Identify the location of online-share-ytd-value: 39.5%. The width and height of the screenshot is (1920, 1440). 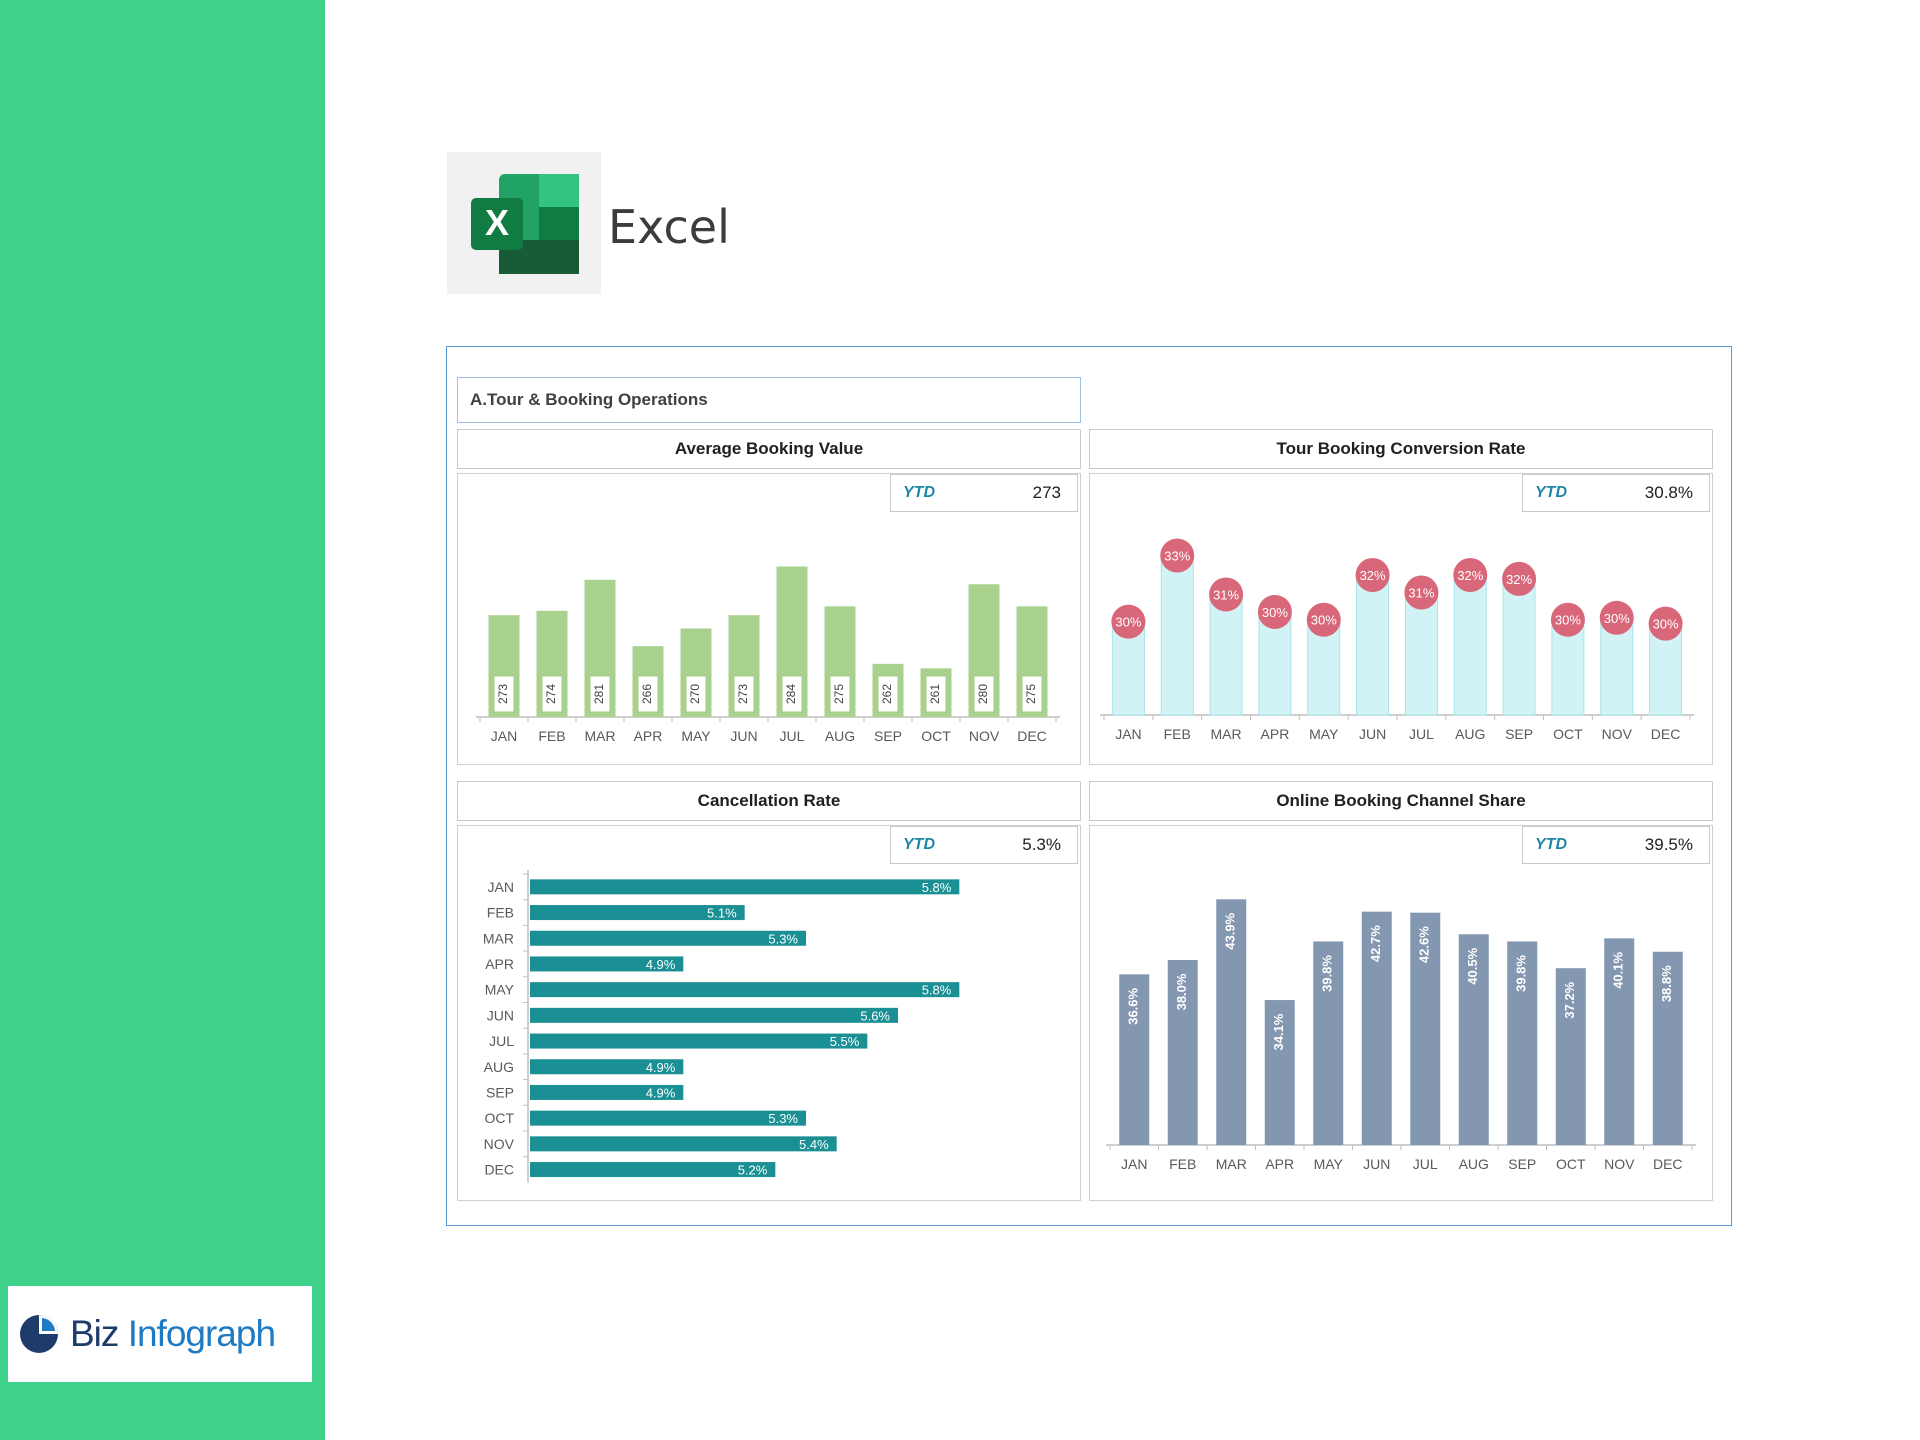
(1668, 844).